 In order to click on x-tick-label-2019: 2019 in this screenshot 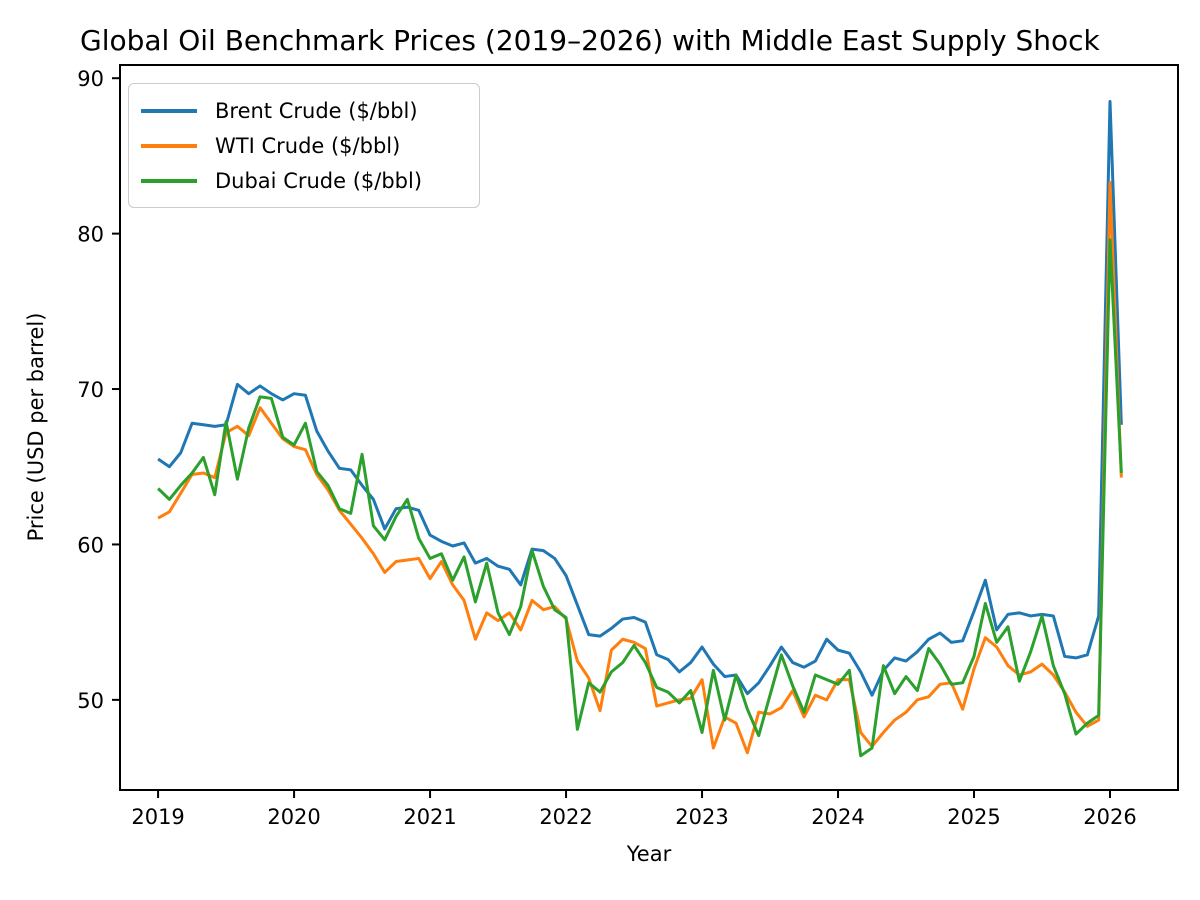, I will do `click(157, 817)`.